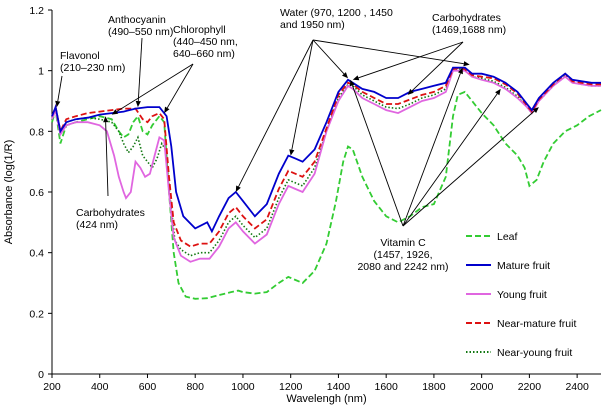  I want to click on y-tick-label: 0.8, so click(36, 132).